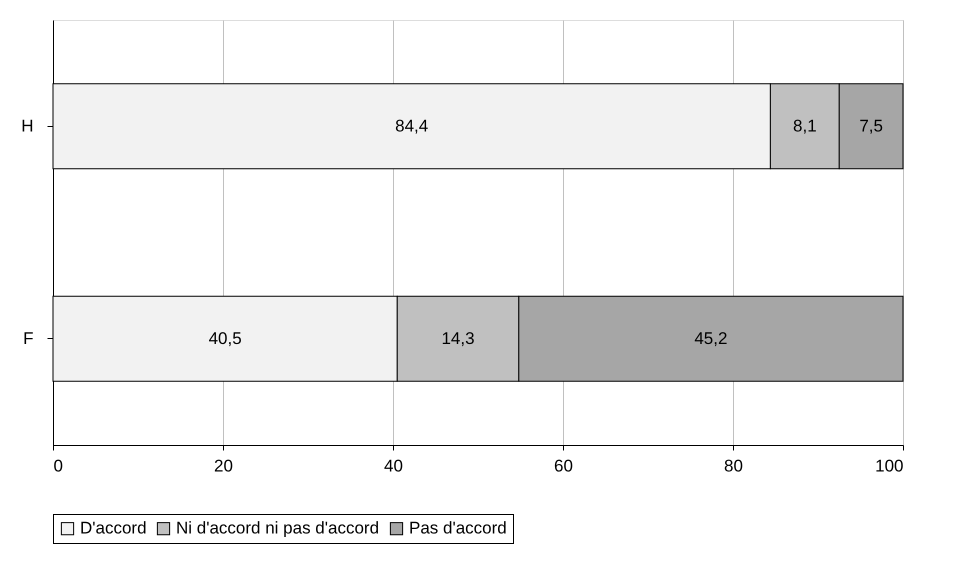 The width and height of the screenshot is (956, 588). Describe the element at coordinates (458, 528) in the screenshot. I see `legend-label: Pas d'accord` at that location.